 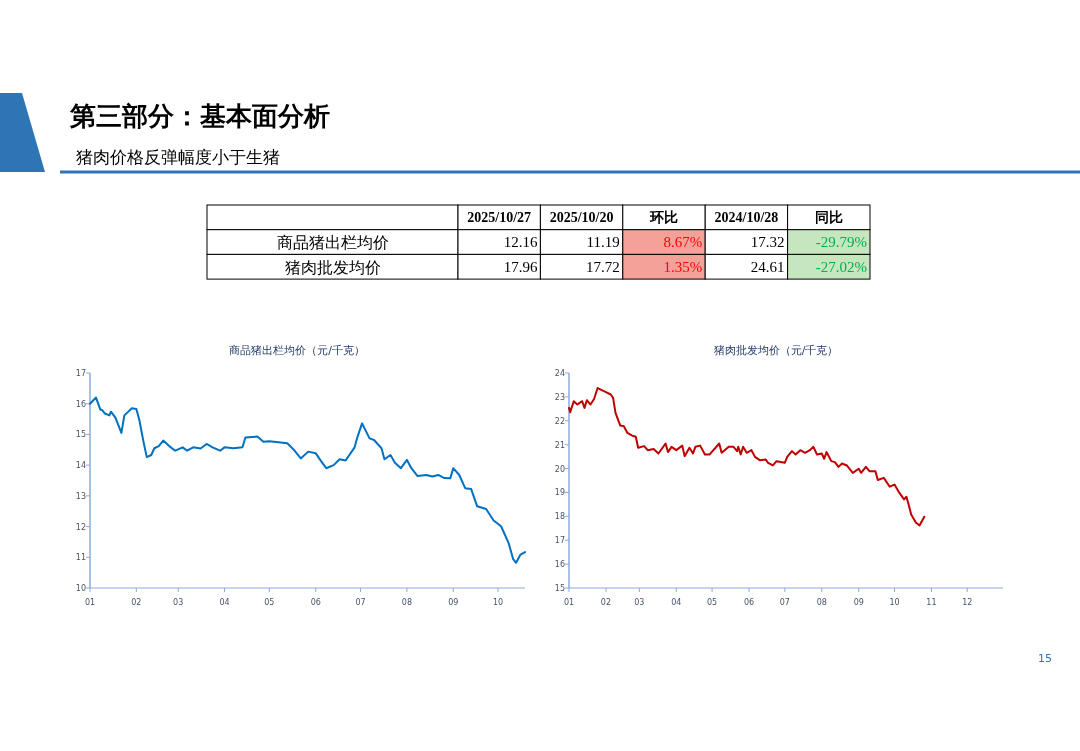 What do you see at coordinates (841, 266) in the screenshot?
I see `data-label: -27.02%` at bounding box center [841, 266].